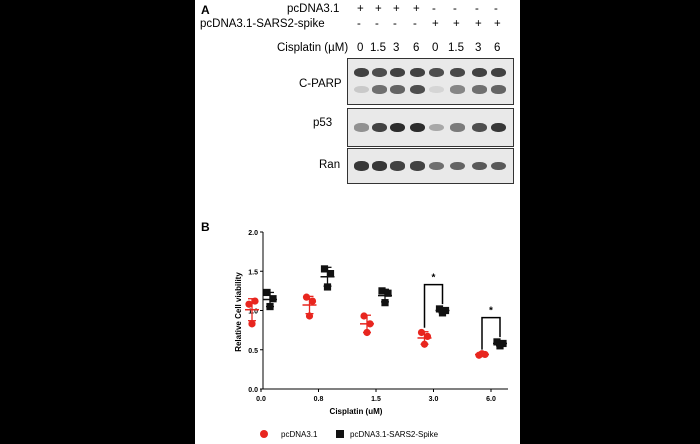 The width and height of the screenshot is (700, 444). What do you see at coordinates (491, 399) in the screenshot?
I see `x-tick-label: 6.0` at bounding box center [491, 399].